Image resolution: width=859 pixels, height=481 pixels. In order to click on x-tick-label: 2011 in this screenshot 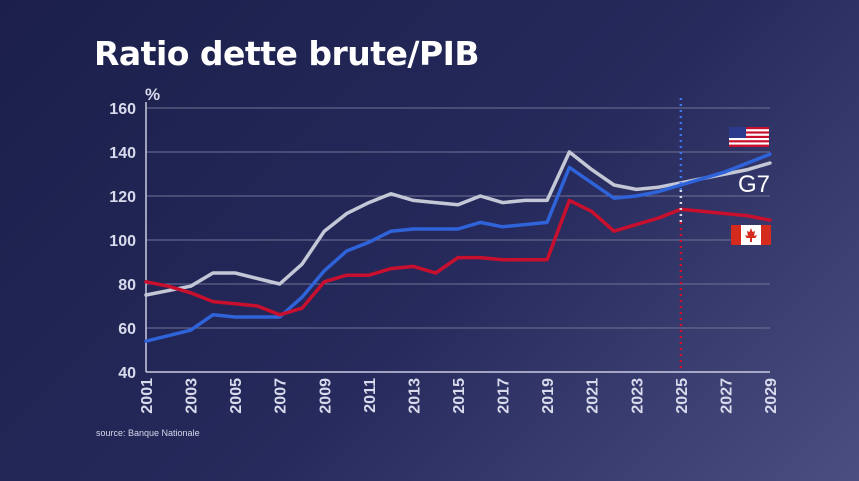, I will do `click(370, 395)`.